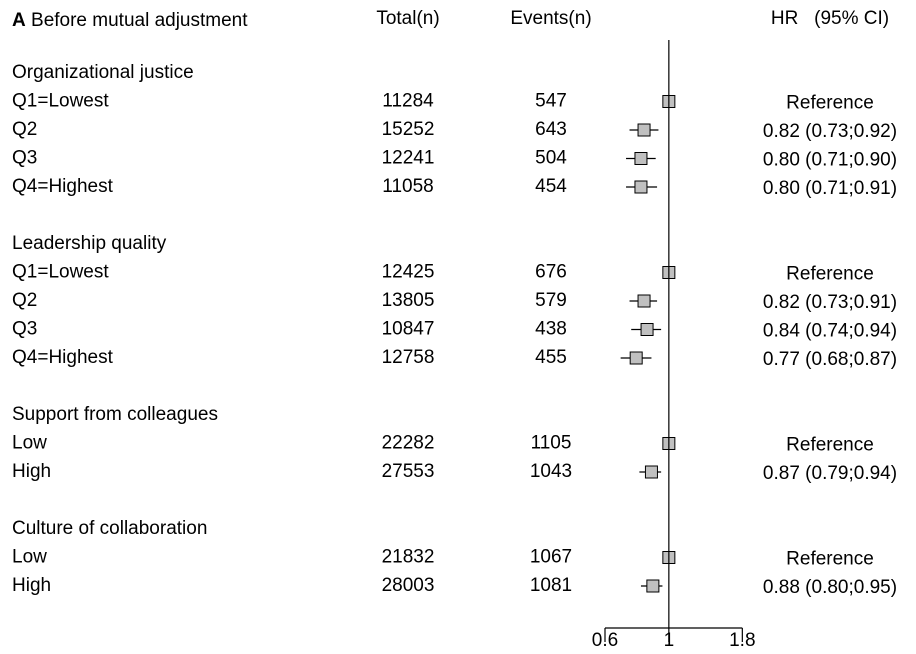 Image resolution: width=916 pixels, height=654 pixels. I want to click on hr-label: 0.80 (0.71;0.90), so click(830, 160).